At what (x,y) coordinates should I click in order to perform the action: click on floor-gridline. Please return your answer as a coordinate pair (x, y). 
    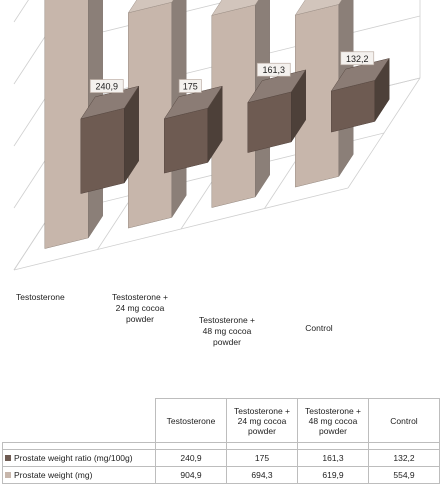
    Looking at the image, I should click on (181, 229).